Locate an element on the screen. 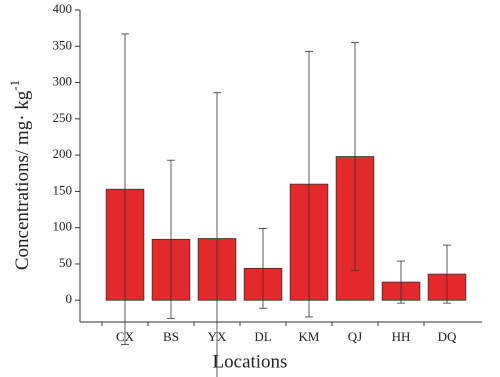  y-tick-label: 300 is located at coordinates (63, 81).